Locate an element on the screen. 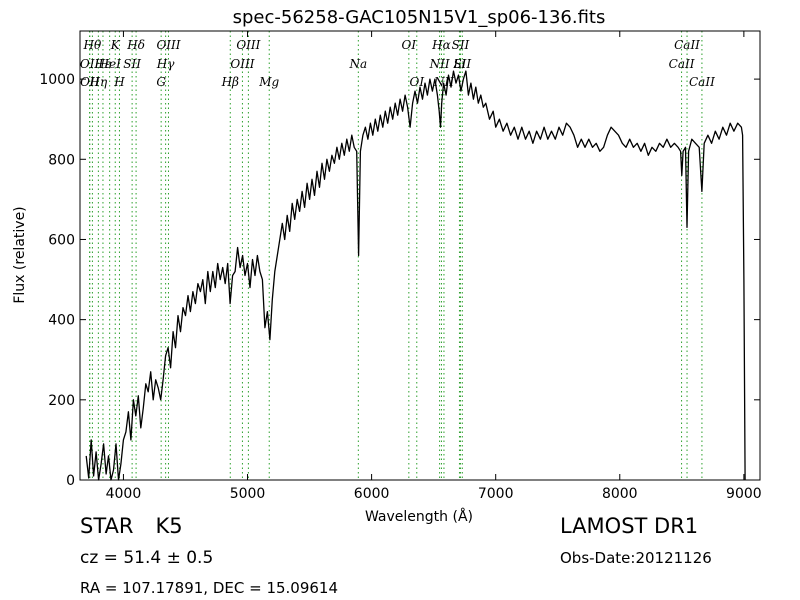  y-tick-label-5: 1000 is located at coordinates (57, 80).